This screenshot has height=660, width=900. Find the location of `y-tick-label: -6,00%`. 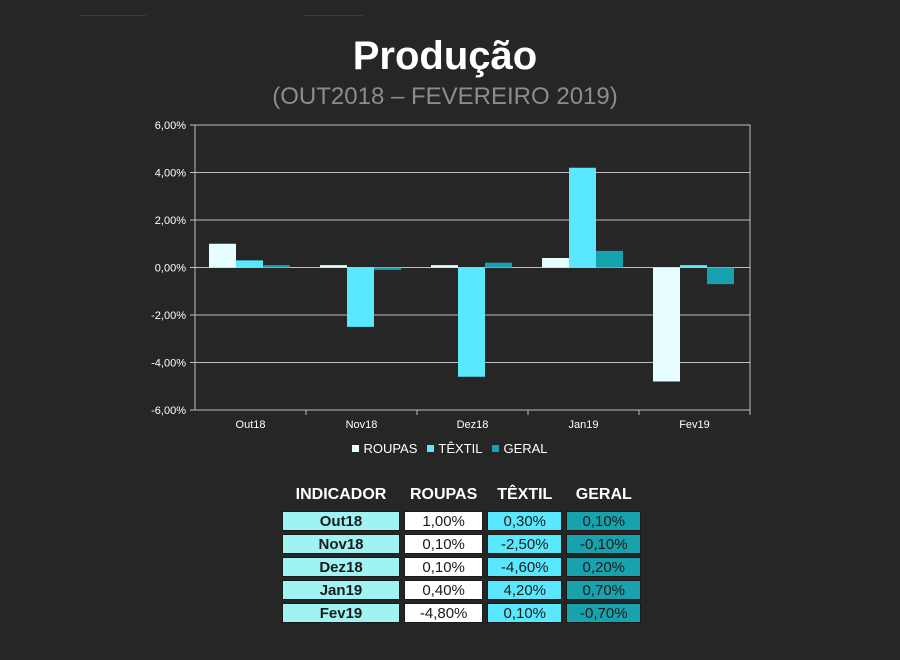

y-tick-label: -6,00% is located at coordinates (168, 411).